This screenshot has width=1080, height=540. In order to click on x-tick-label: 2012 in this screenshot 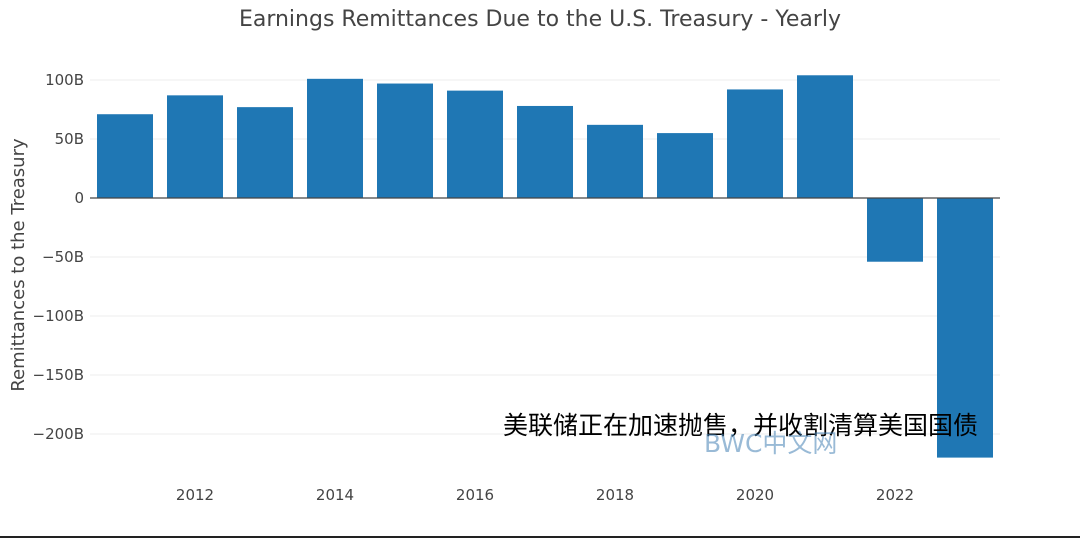, I will do `click(195, 495)`.